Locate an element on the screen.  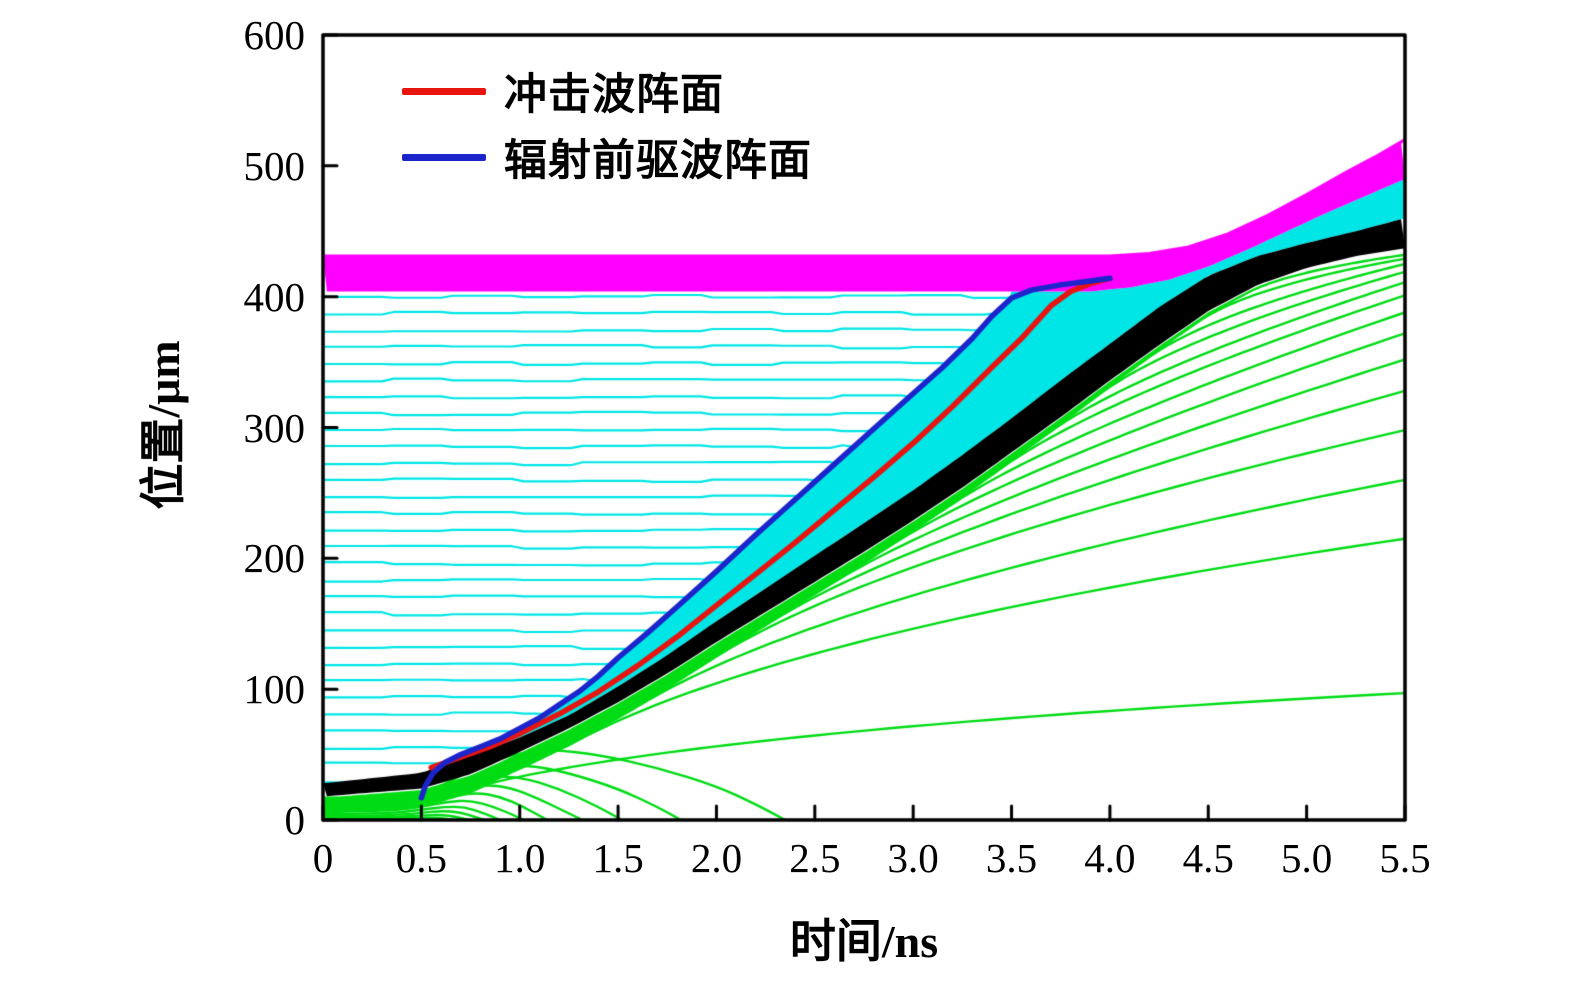
y-tick-label: 400 is located at coordinates (274, 296).